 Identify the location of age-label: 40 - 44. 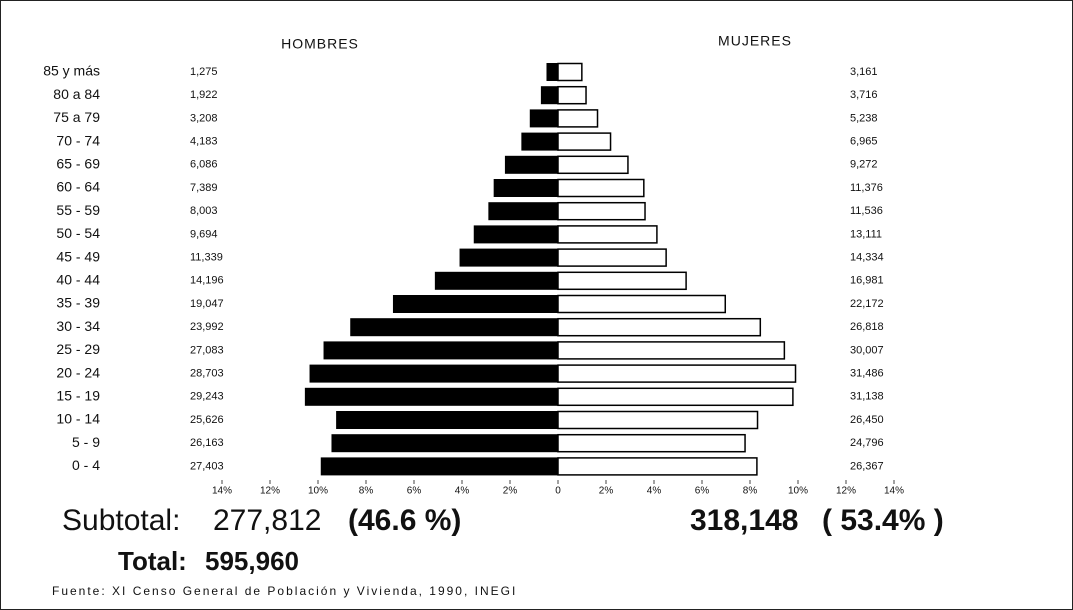
(78, 280).